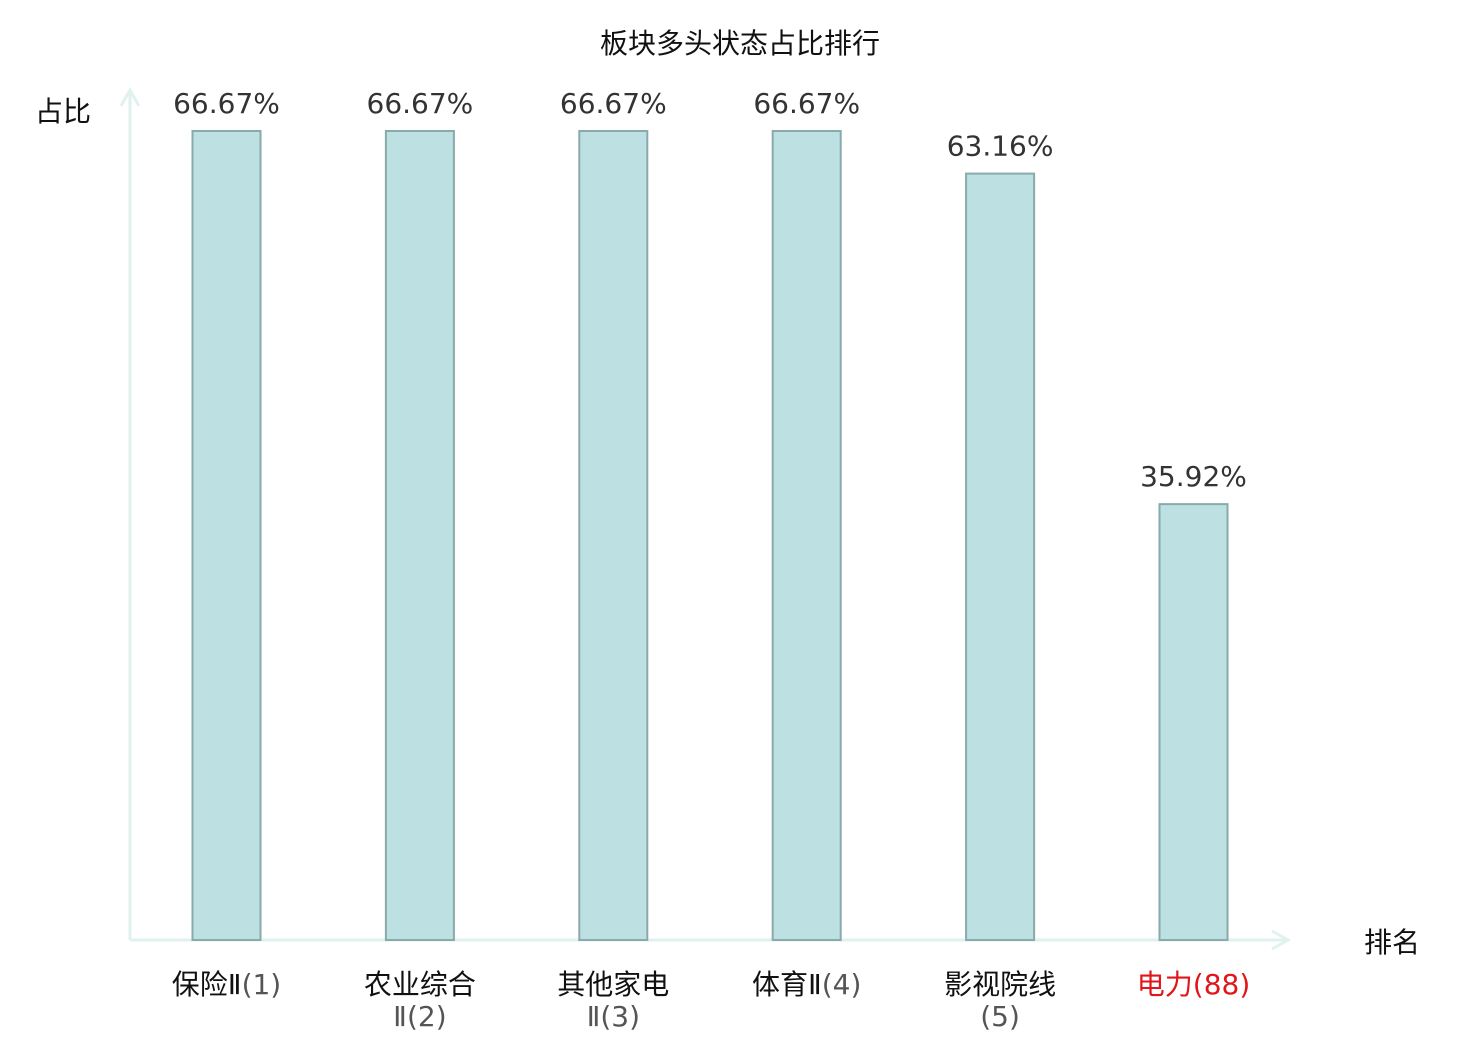  Describe the element at coordinates (1281, 940) in the screenshot. I see `x-axis-arrow` at that location.